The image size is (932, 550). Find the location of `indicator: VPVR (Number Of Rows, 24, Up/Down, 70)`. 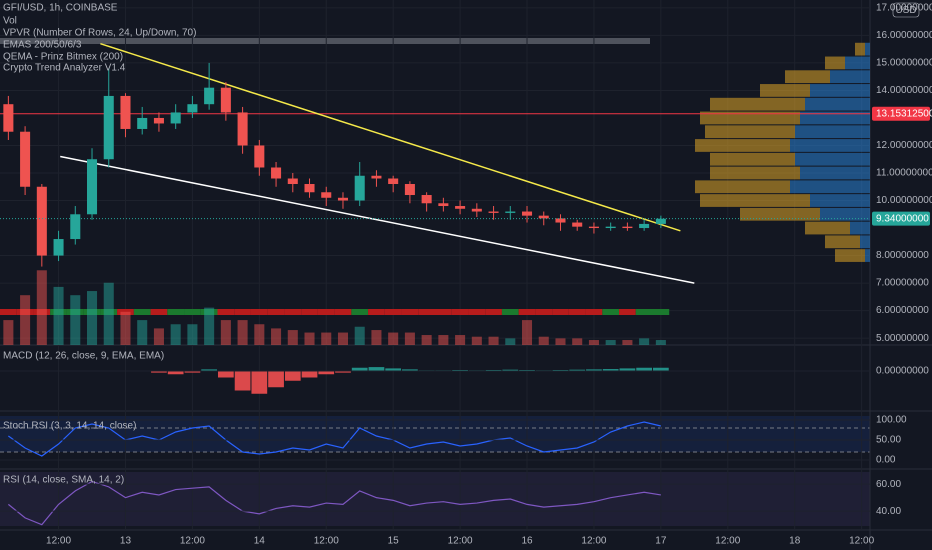

indicator: VPVR (Number Of Rows, 24, Up/Down, 70) is located at coordinates (99, 33).